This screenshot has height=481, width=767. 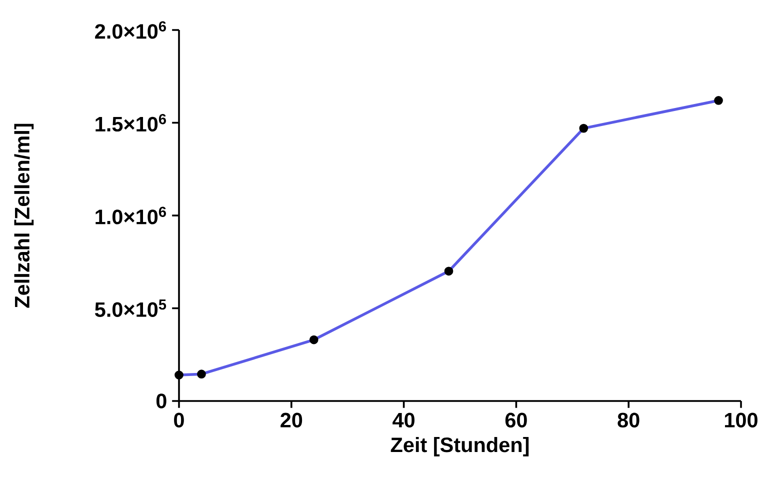 I want to click on x-tick-label: 100, so click(x=741, y=420).